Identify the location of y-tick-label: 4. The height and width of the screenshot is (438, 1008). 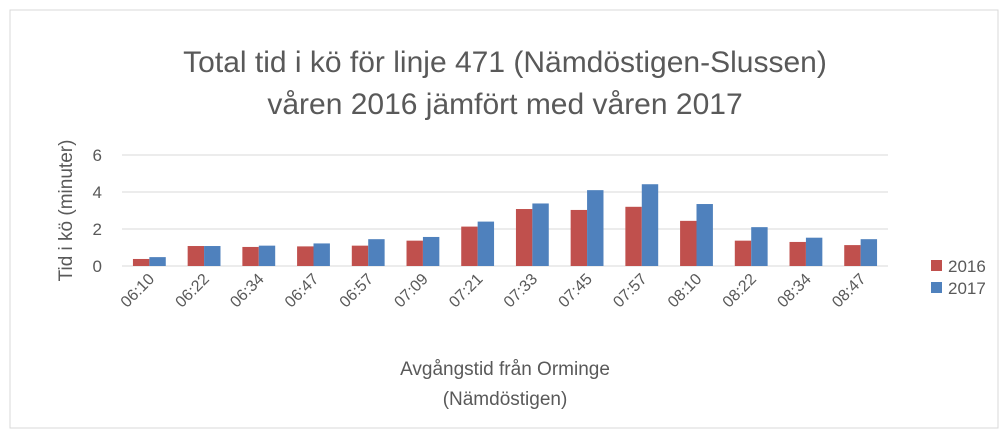
(97, 192).